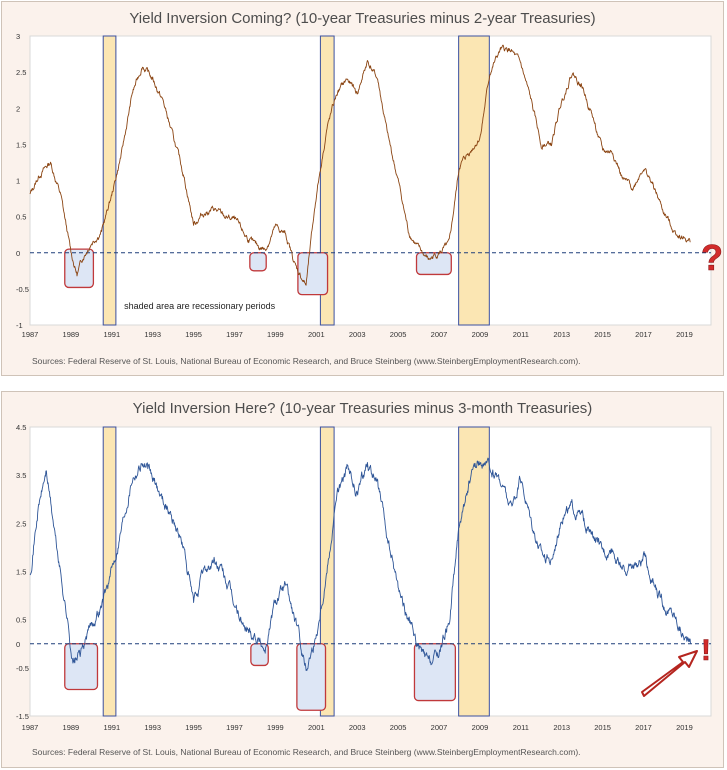 This screenshot has height=770, width=727. I want to click on y-tick-label: -1.5, so click(22, 716).